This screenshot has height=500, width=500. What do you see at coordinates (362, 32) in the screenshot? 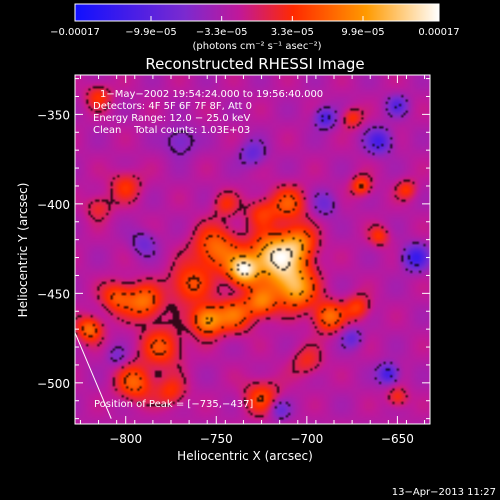
I see `colorbar-tick-label: 9.9e−05` at bounding box center [362, 32].